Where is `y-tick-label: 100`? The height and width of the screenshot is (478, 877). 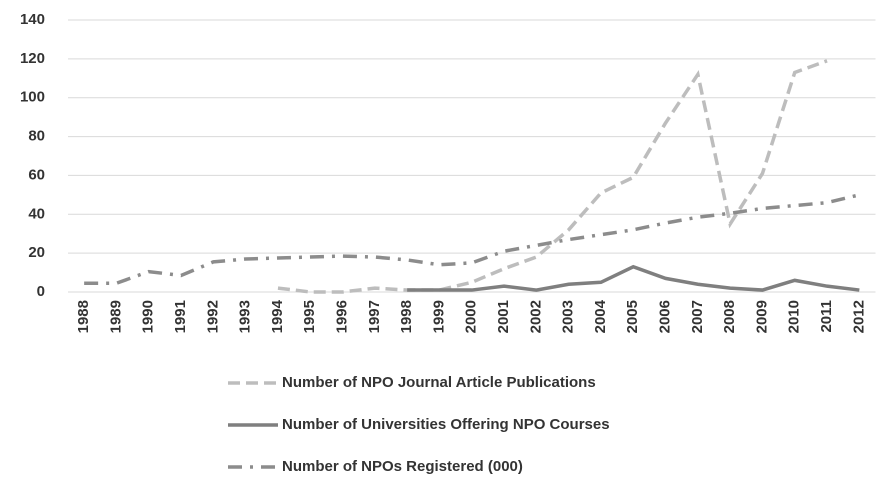
y-tick-label: 100 is located at coordinates (32, 97).